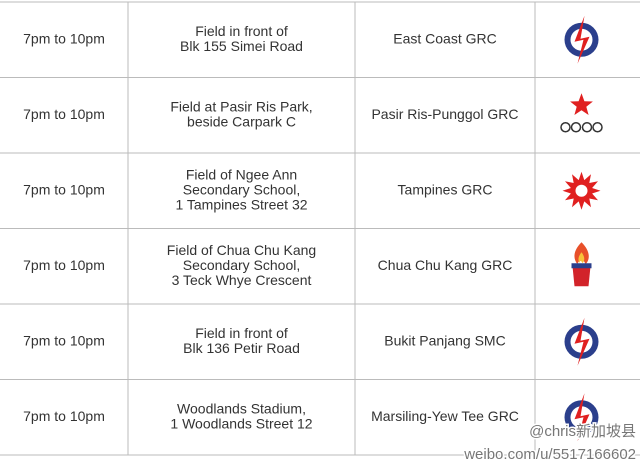 This screenshot has height=471, width=640. I want to click on venue-line: Woodlands Stadium,, so click(241, 408).